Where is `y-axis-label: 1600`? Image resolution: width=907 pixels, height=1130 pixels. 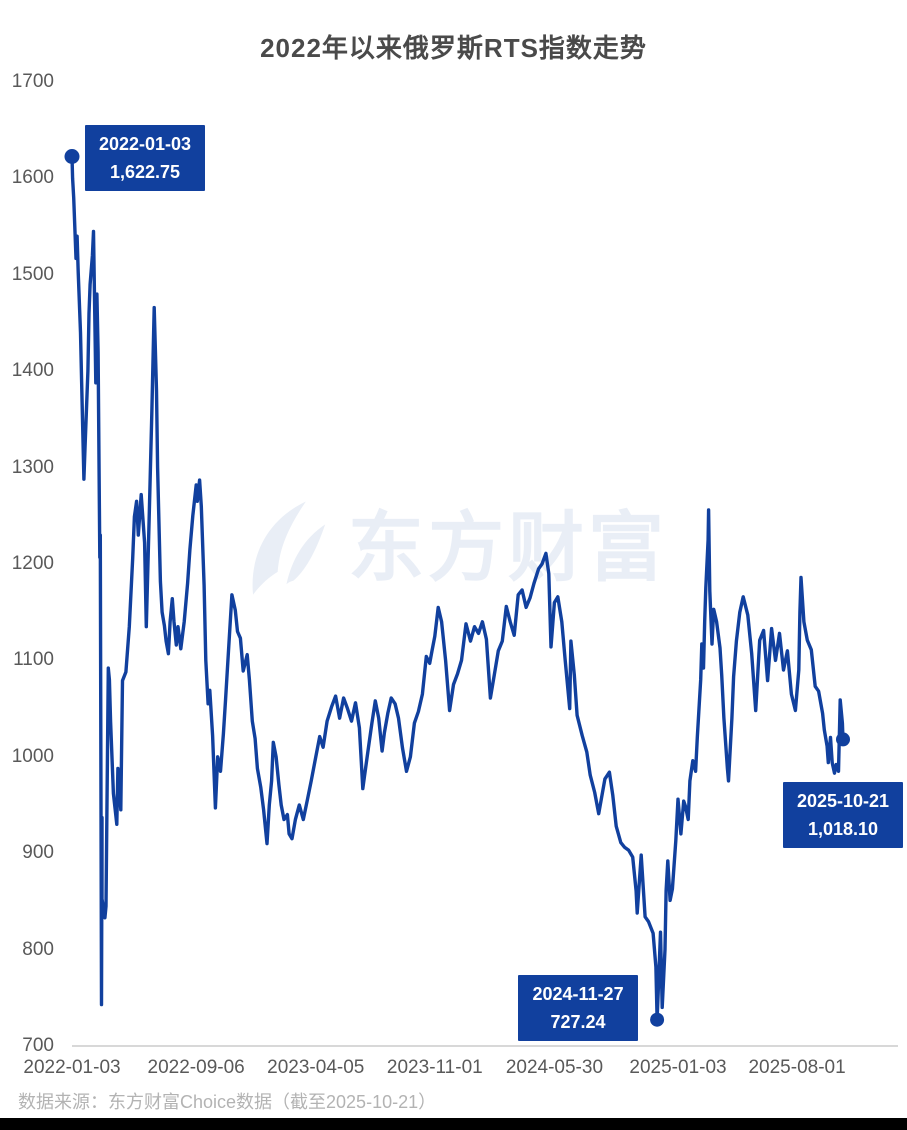 y-axis-label: 1600 is located at coordinates (32, 178).